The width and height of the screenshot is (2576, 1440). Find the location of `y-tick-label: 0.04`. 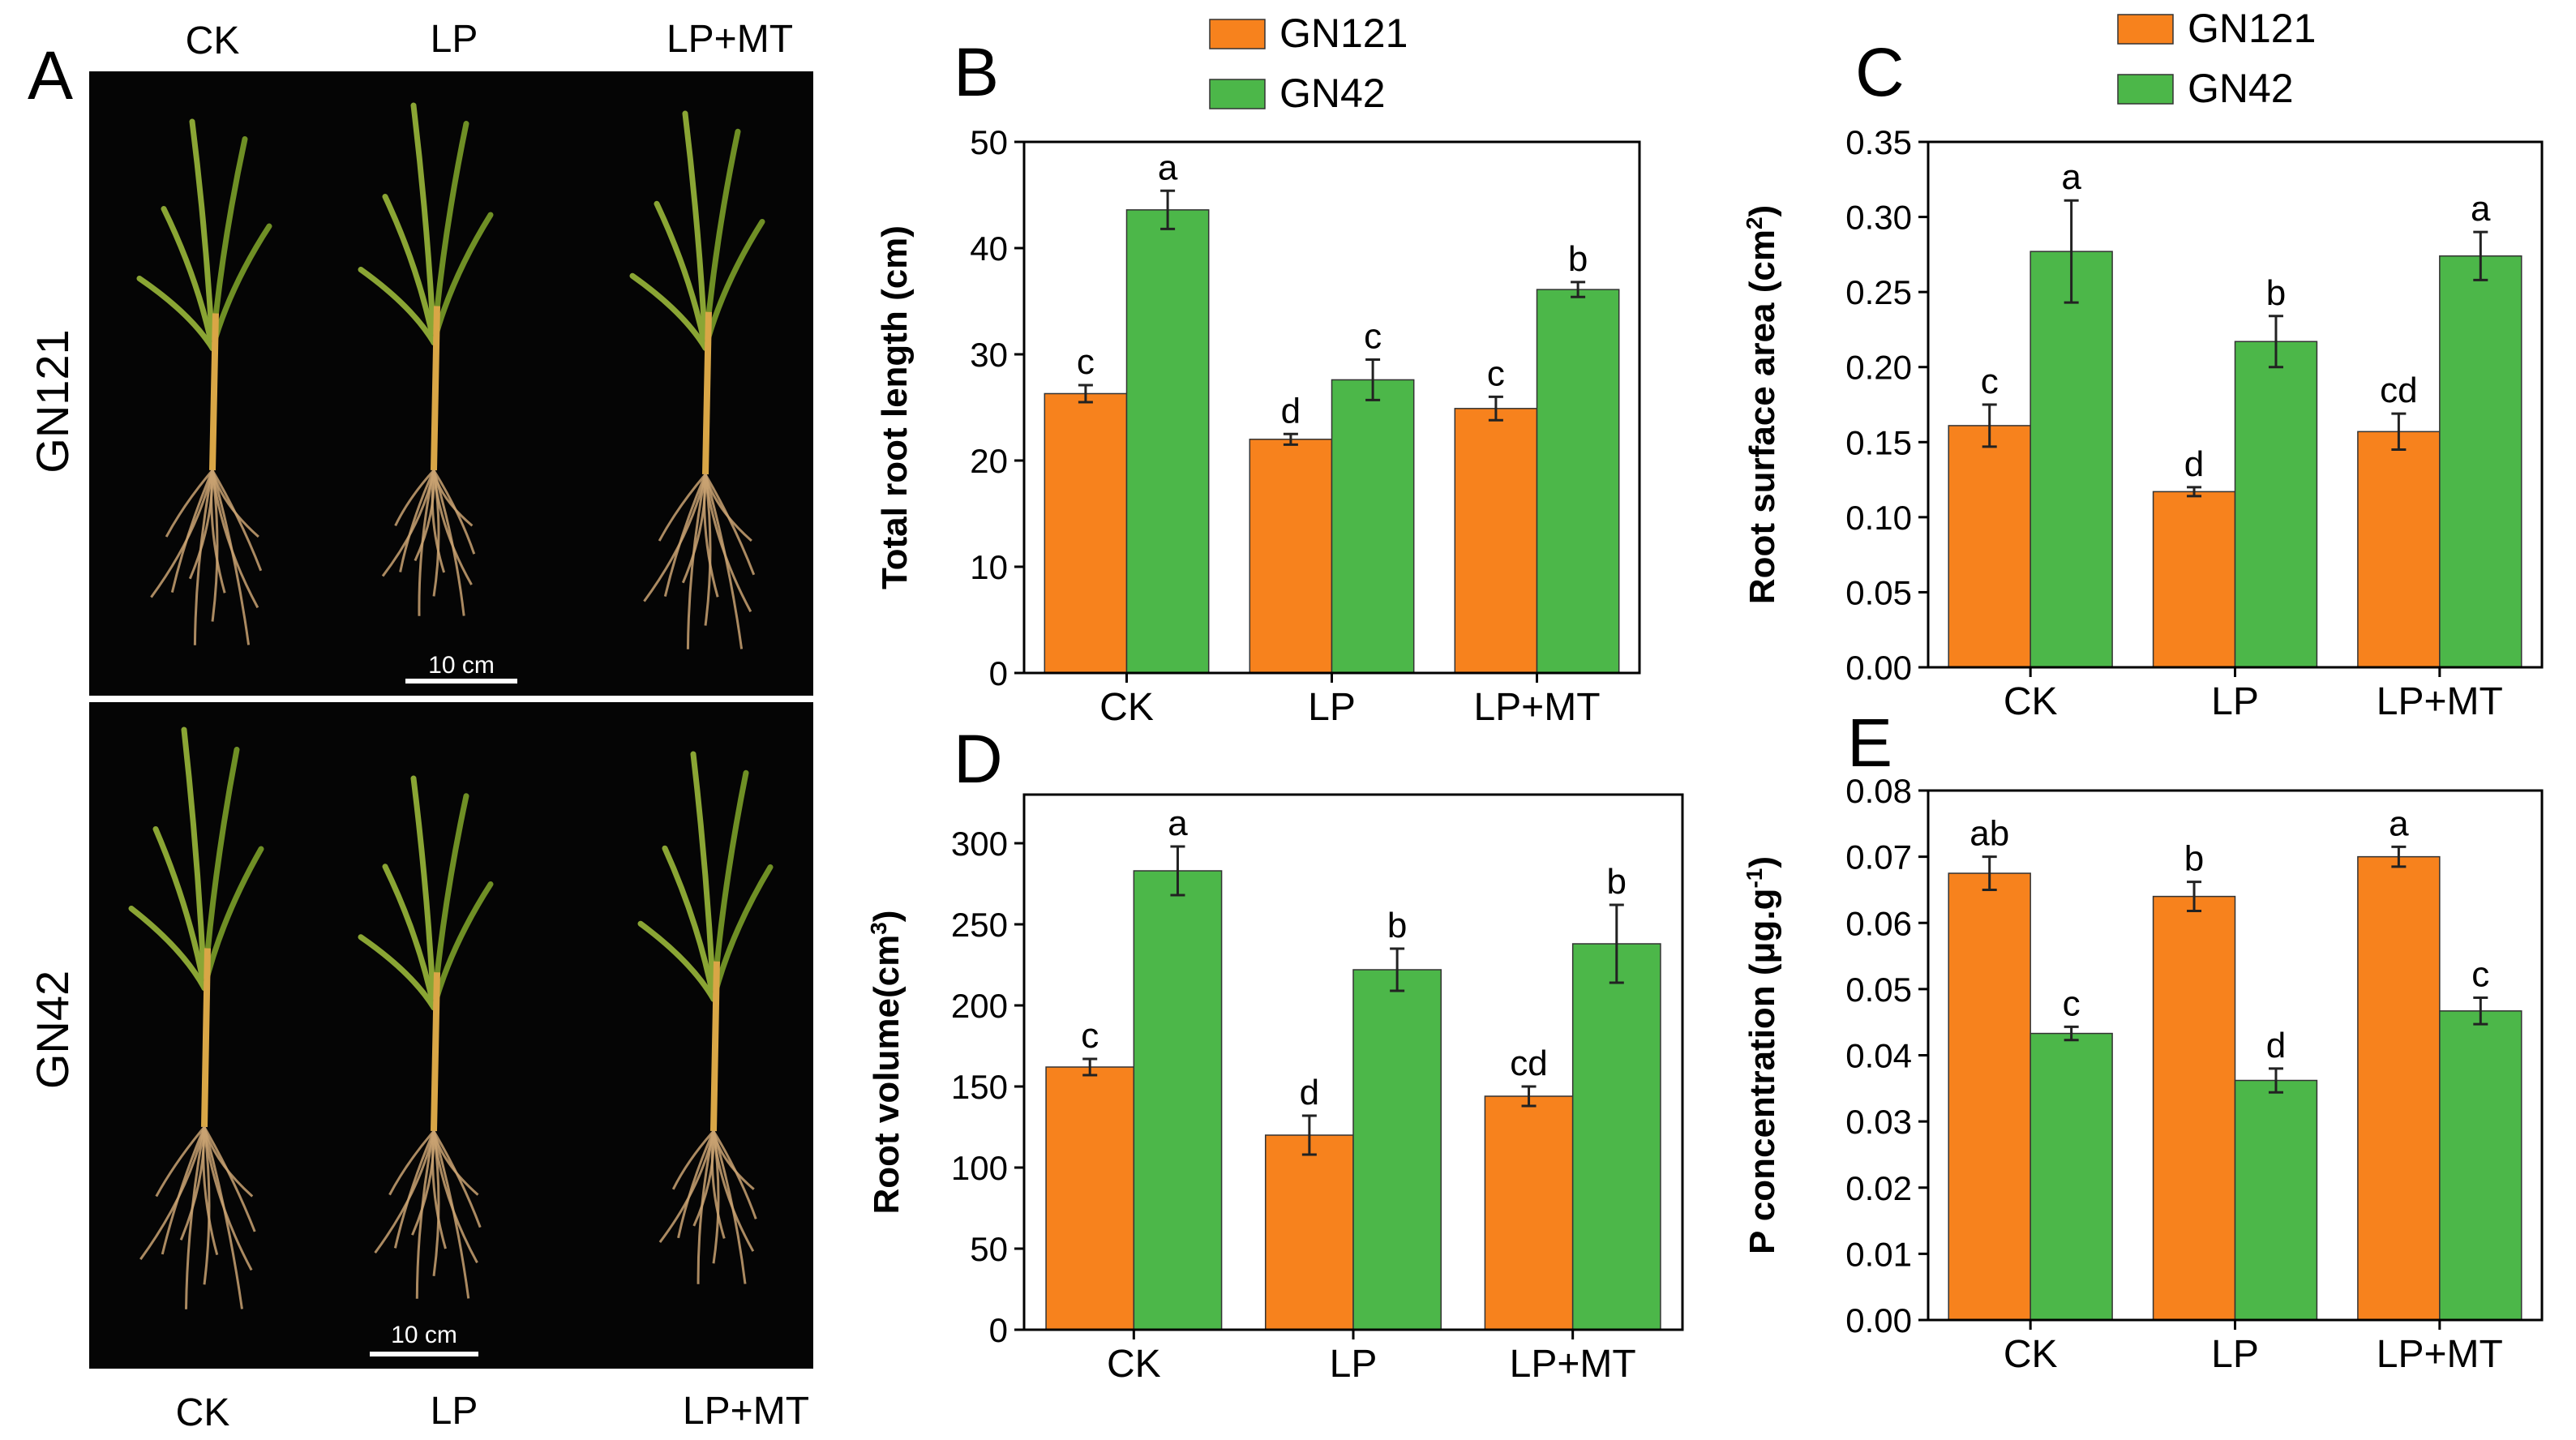

y-tick-label: 0.04 is located at coordinates (1878, 1056).